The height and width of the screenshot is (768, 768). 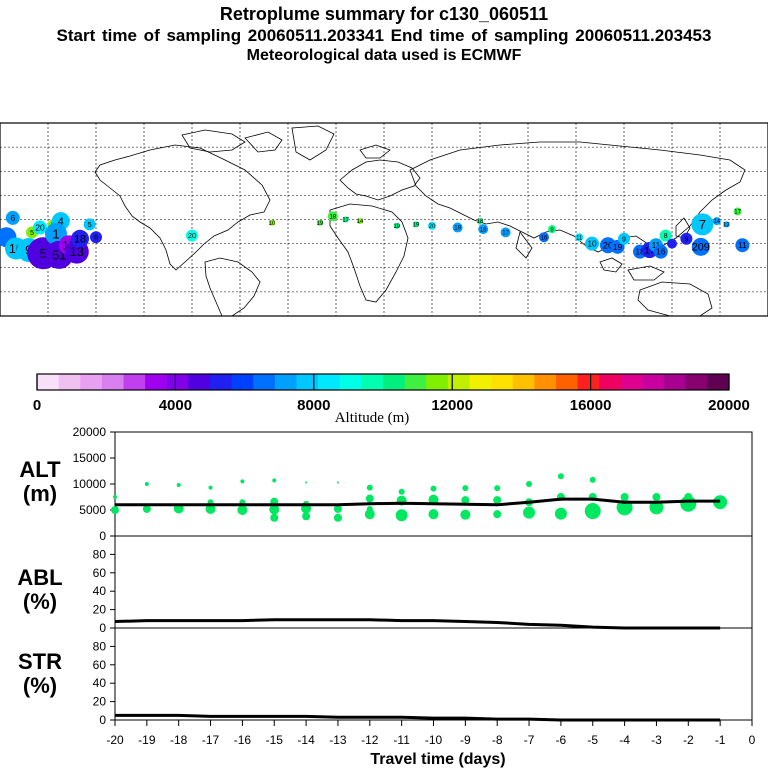 What do you see at coordinates (591, 405) in the screenshot?
I see `colorbar-tick-label: 16000` at bounding box center [591, 405].